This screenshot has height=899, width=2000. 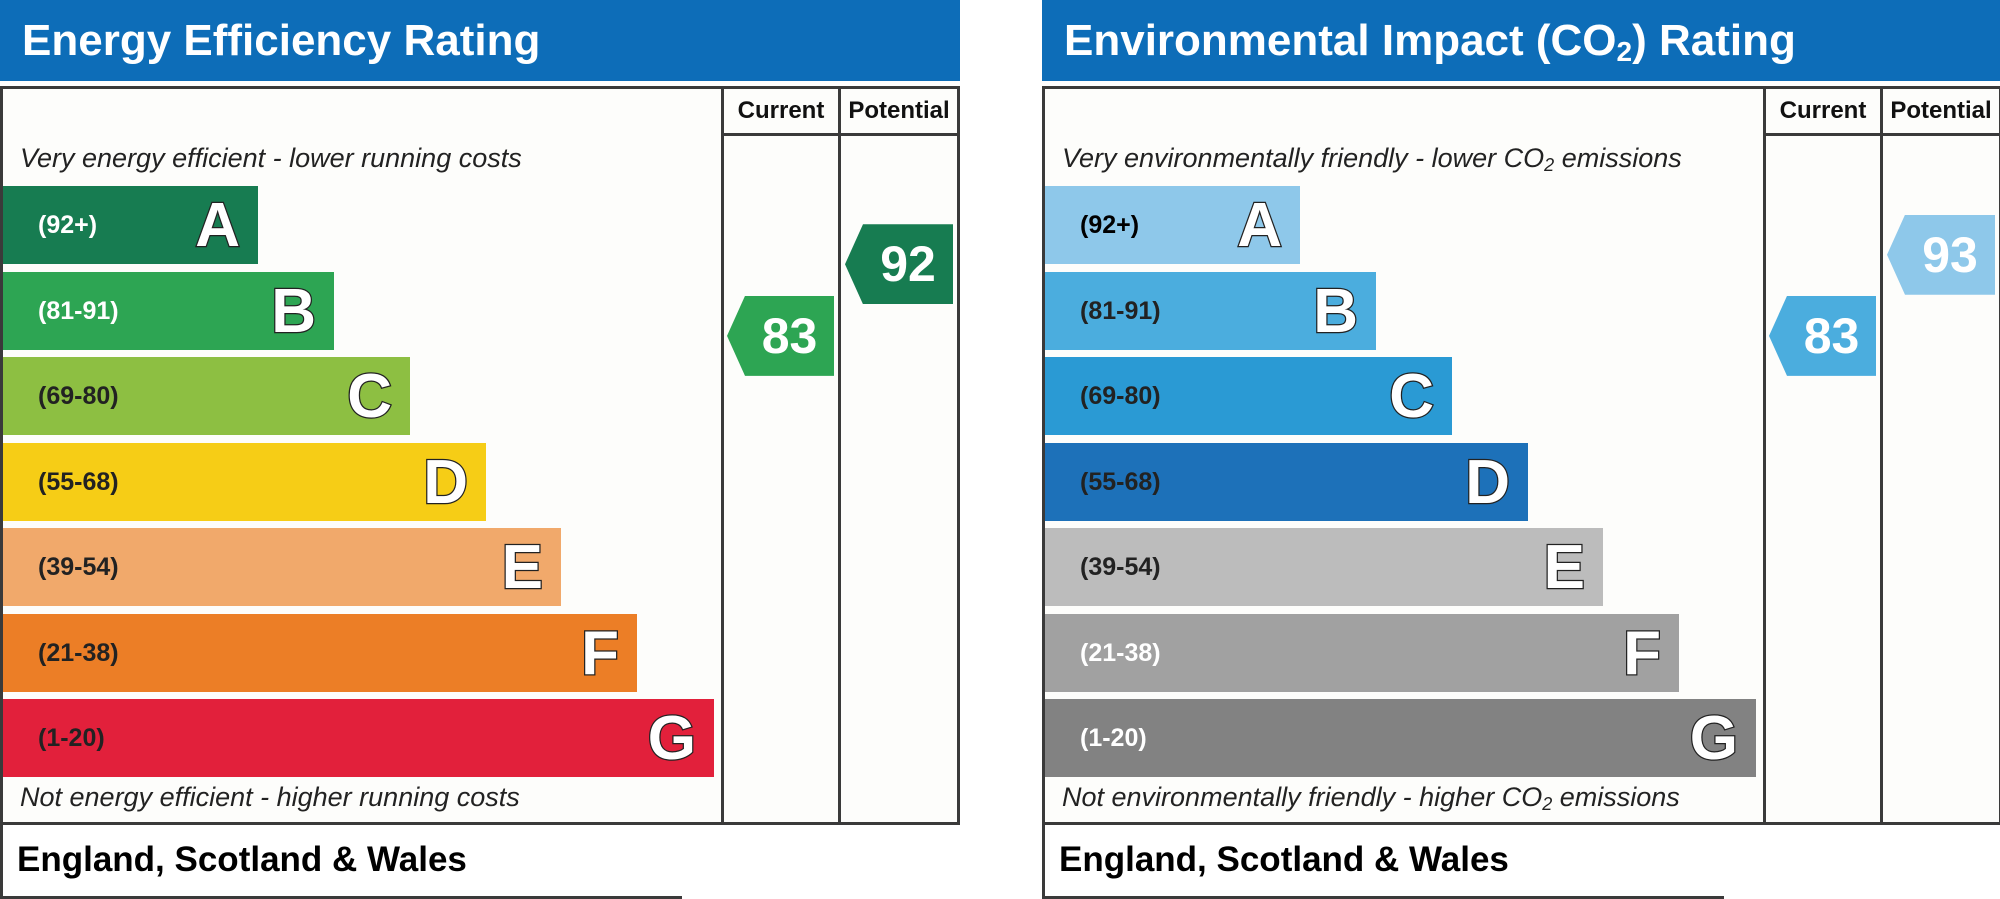 I want to click on potential-rating-arrow: 93, so click(x=1941, y=255).